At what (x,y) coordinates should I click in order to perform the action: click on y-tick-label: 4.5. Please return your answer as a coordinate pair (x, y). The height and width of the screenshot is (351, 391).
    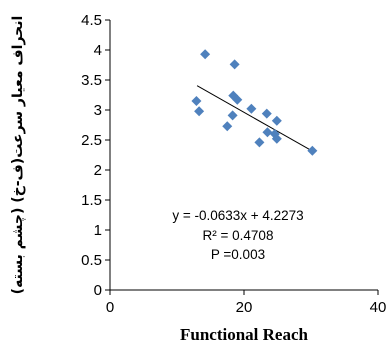
    Looking at the image, I should click on (91, 20).